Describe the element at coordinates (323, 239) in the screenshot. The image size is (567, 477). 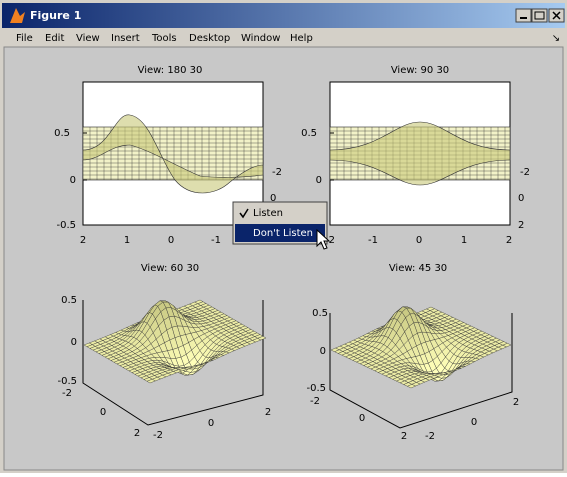
I see `cursor` at that location.